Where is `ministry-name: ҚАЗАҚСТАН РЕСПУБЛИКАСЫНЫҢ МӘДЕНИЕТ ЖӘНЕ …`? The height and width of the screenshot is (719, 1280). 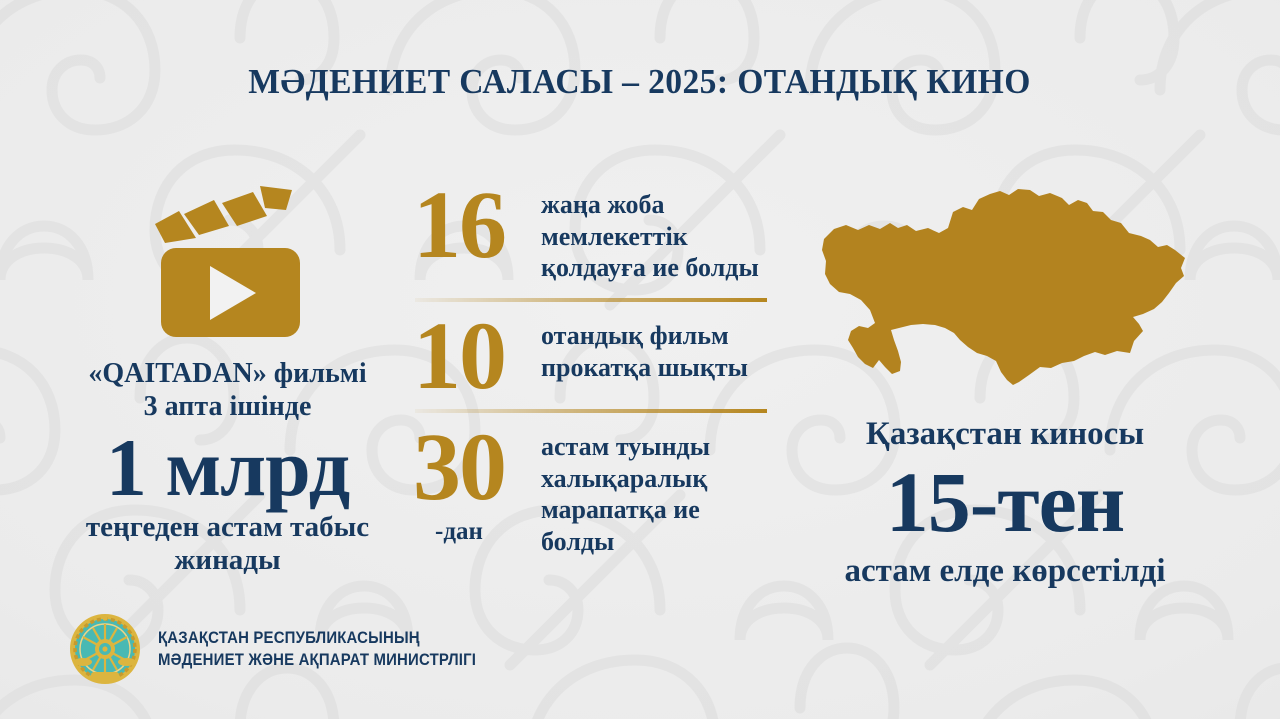 ministry-name: ҚАЗАҚСТАН РЕСПУБЛИКАСЫНЫҢ МӘДЕНИЕТ ЖӘНЕ … is located at coordinates (317, 649).